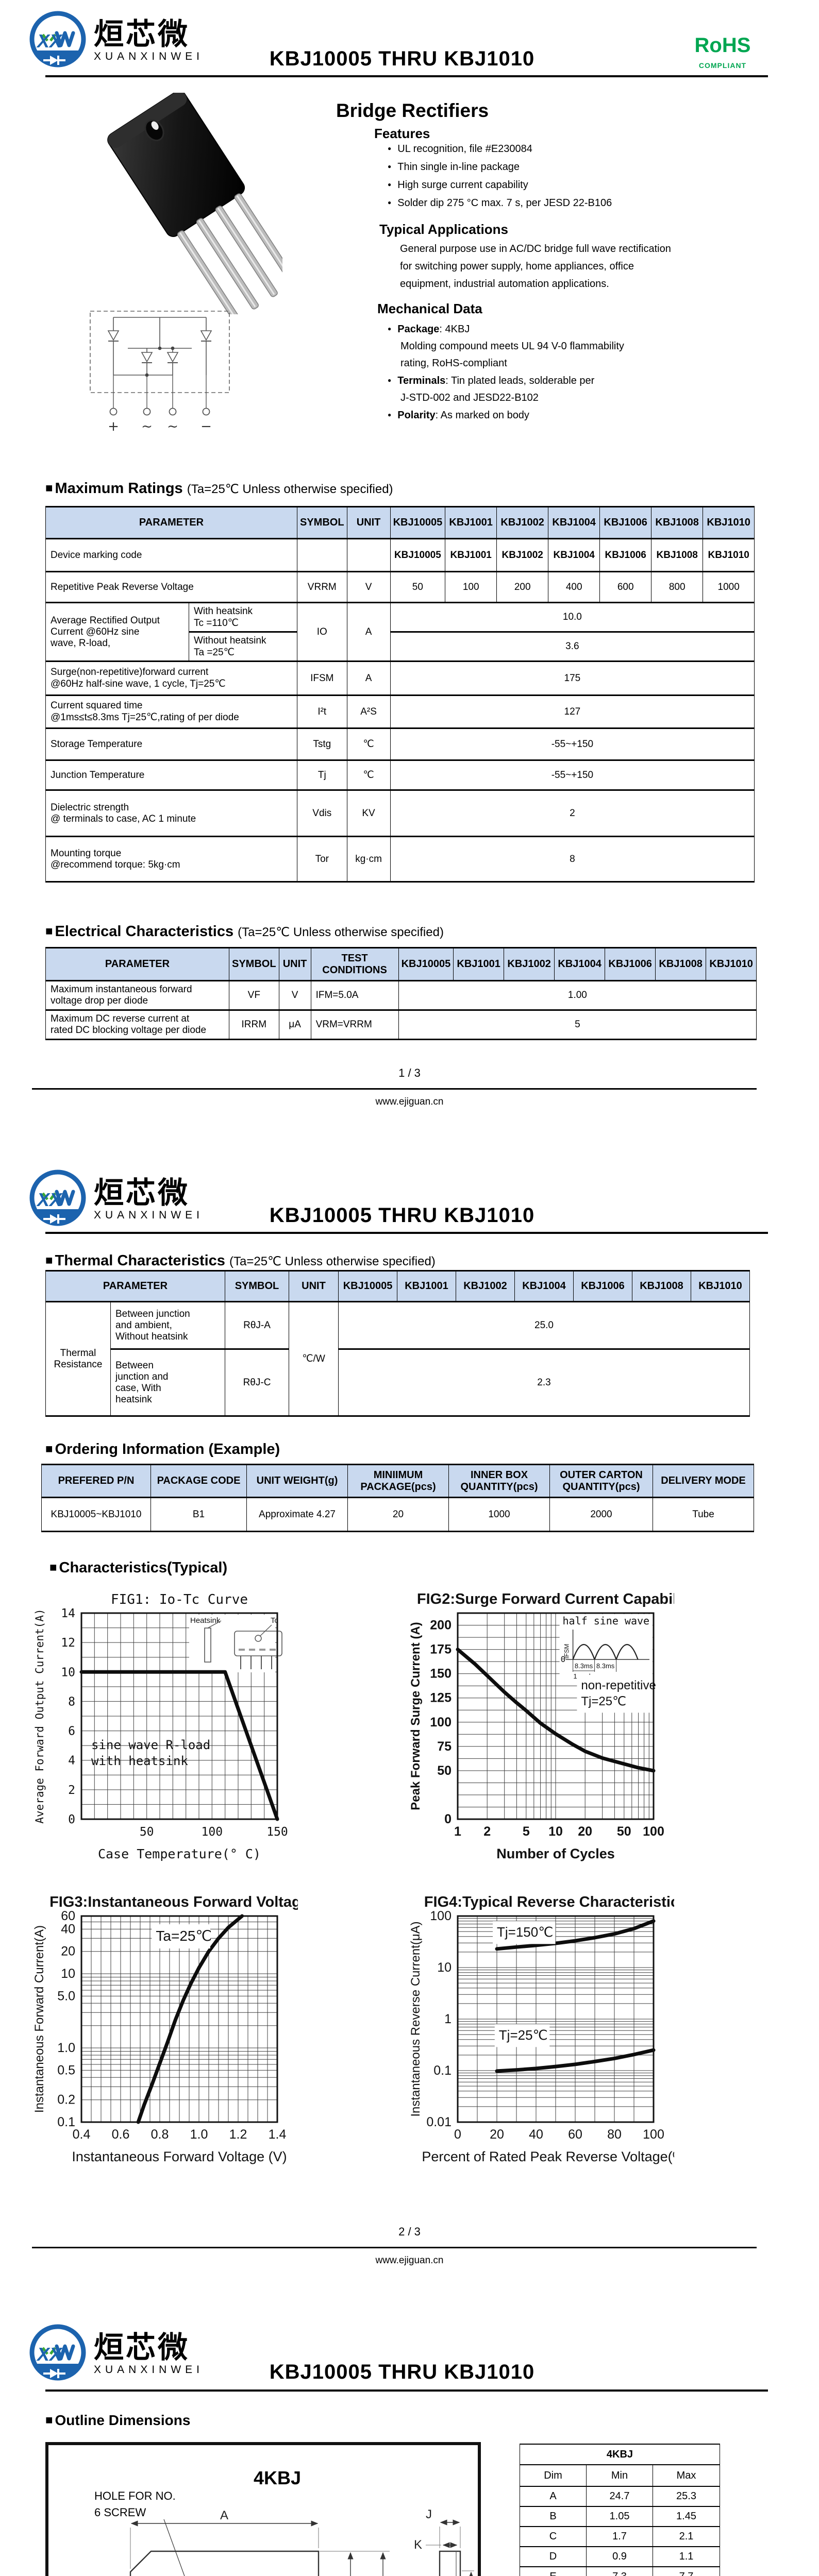 The height and width of the screenshot is (2576, 819). What do you see at coordinates (171, 522) in the screenshot?
I see `col-parameter: PARAMETER` at bounding box center [171, 522].